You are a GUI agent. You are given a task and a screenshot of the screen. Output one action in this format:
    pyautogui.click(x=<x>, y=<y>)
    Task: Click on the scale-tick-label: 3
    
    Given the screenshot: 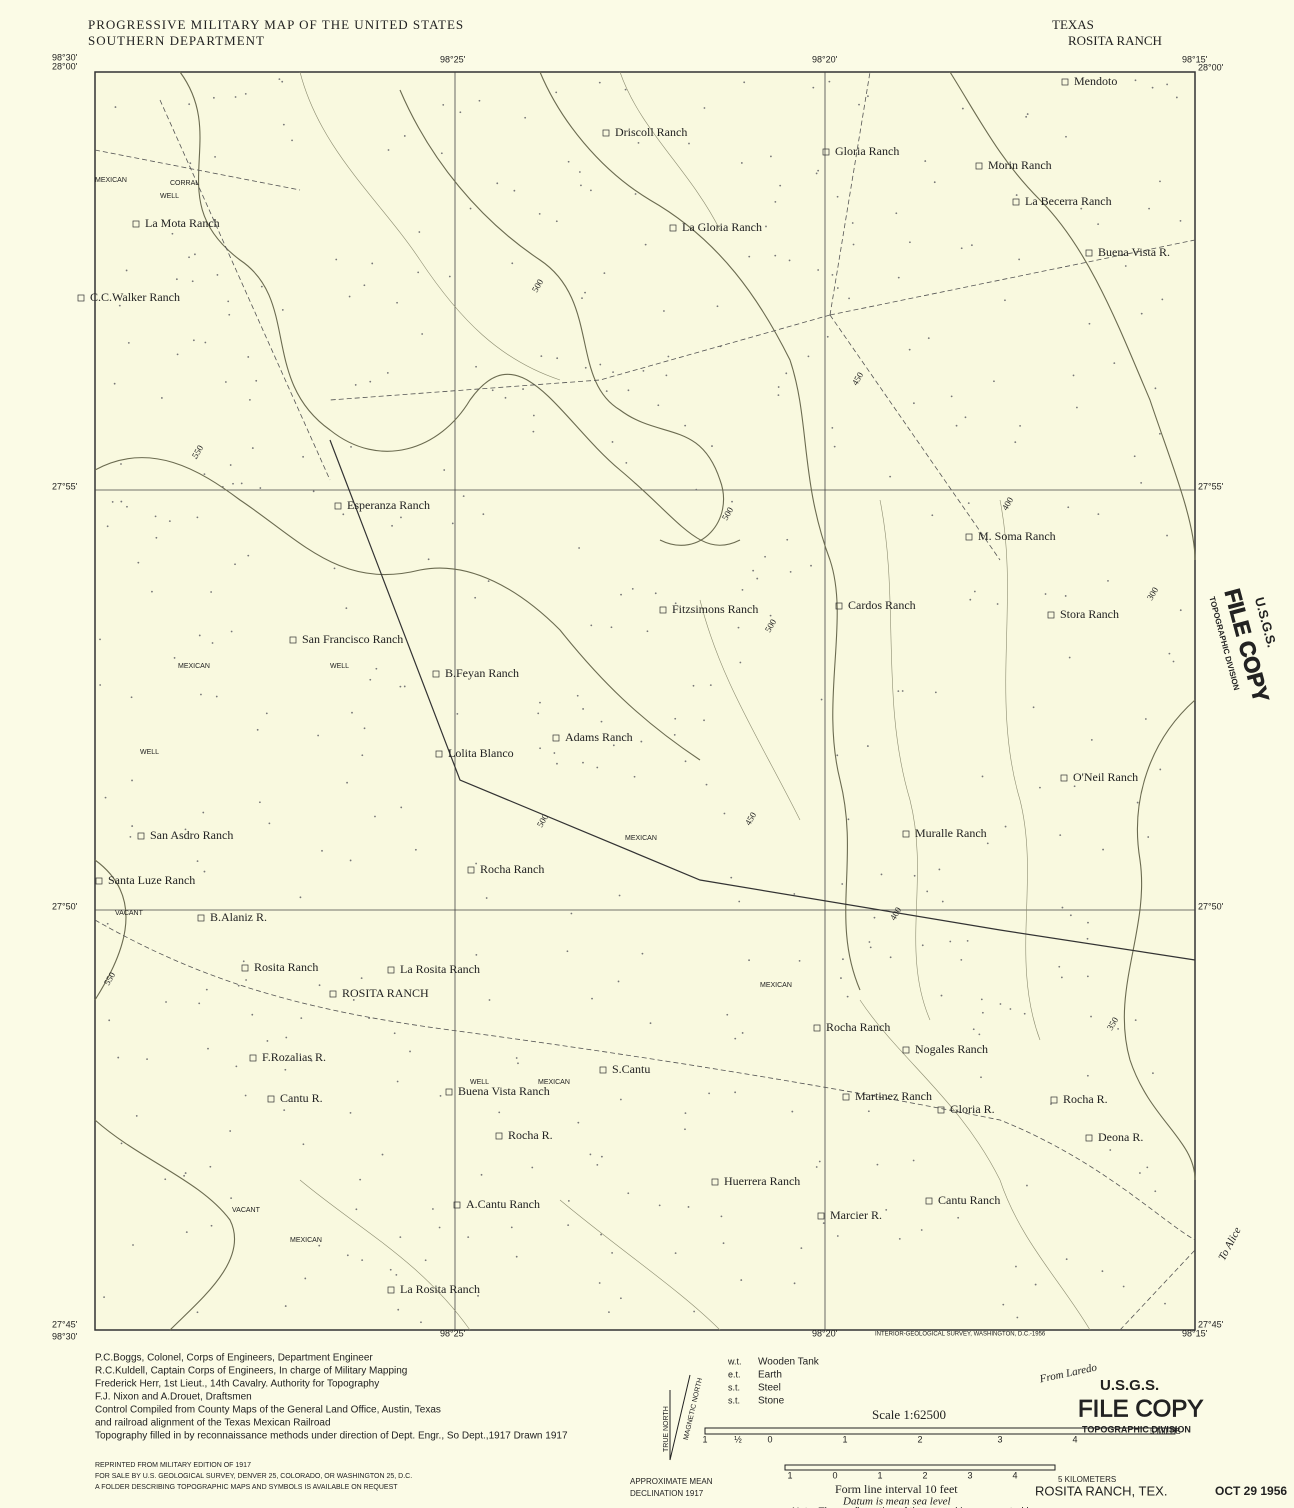 What is the action you would take?
    pyautogui.click(x=969, y=1475)
    